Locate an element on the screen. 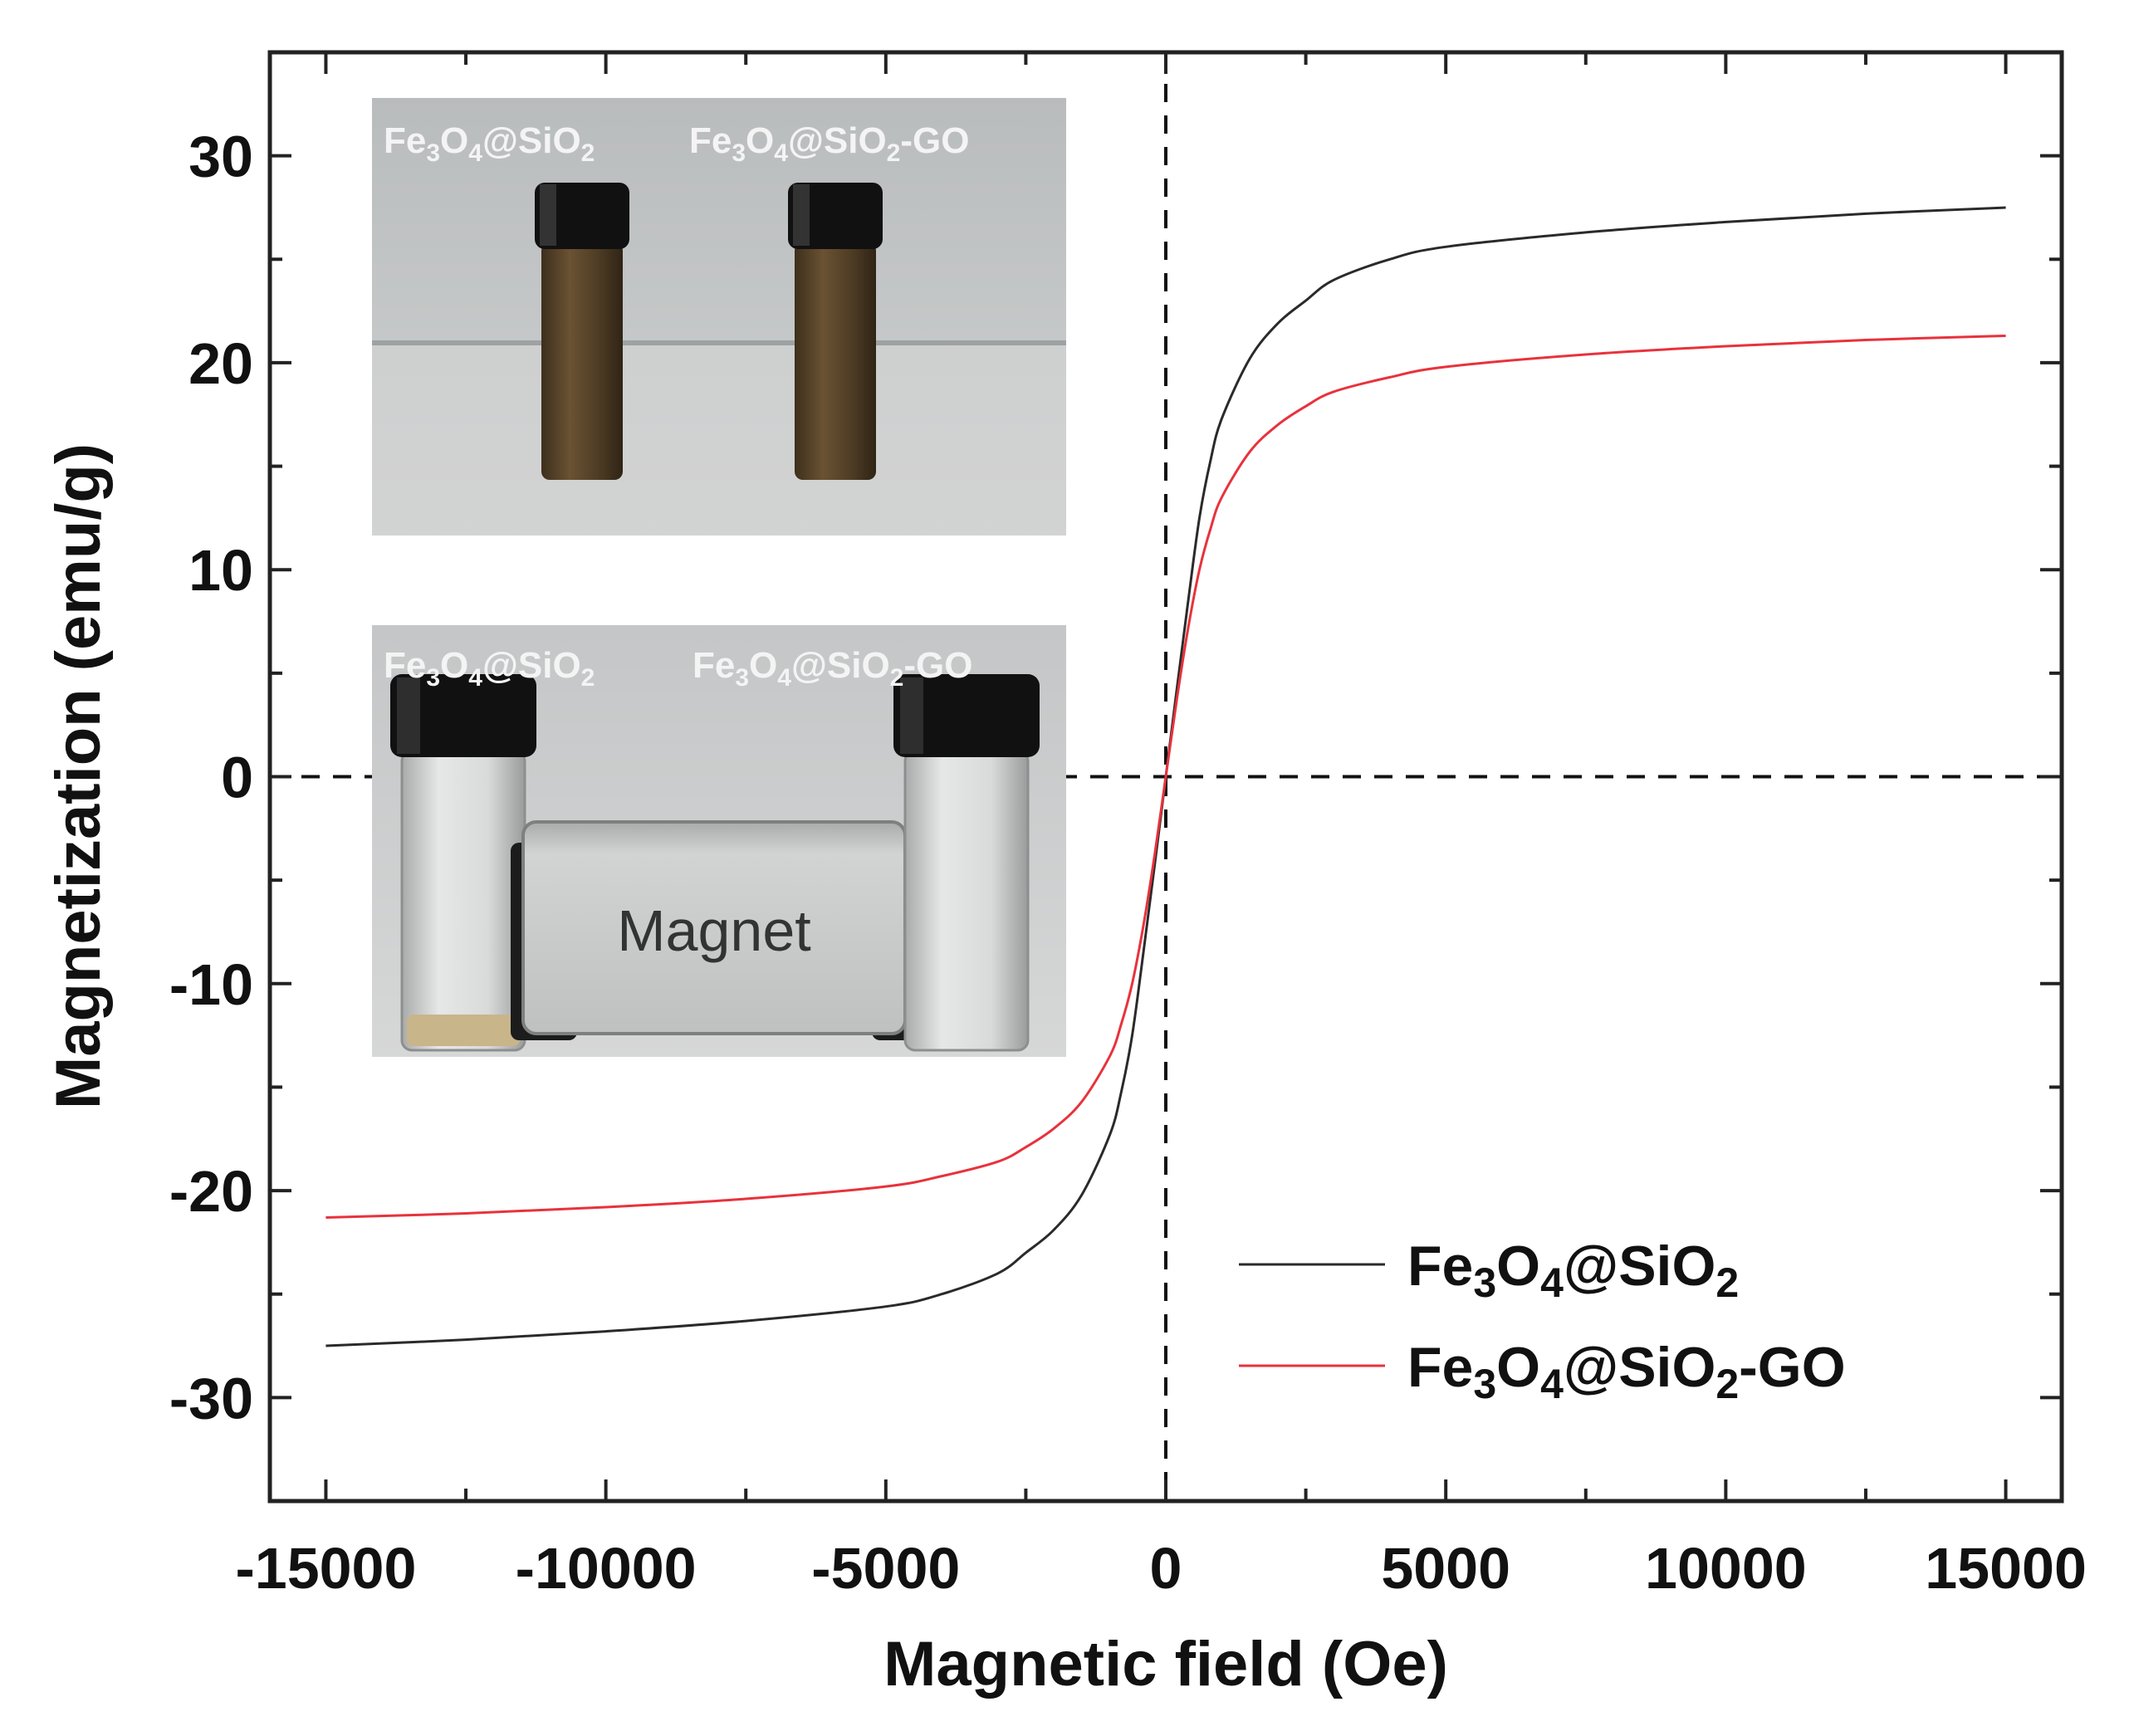 The width and height of the screenshot is (2129, 1736). inset-photo-top: Fe3O4@SiO2 Fe3O4@SiO2-GO is located at coordinates (719, 316).